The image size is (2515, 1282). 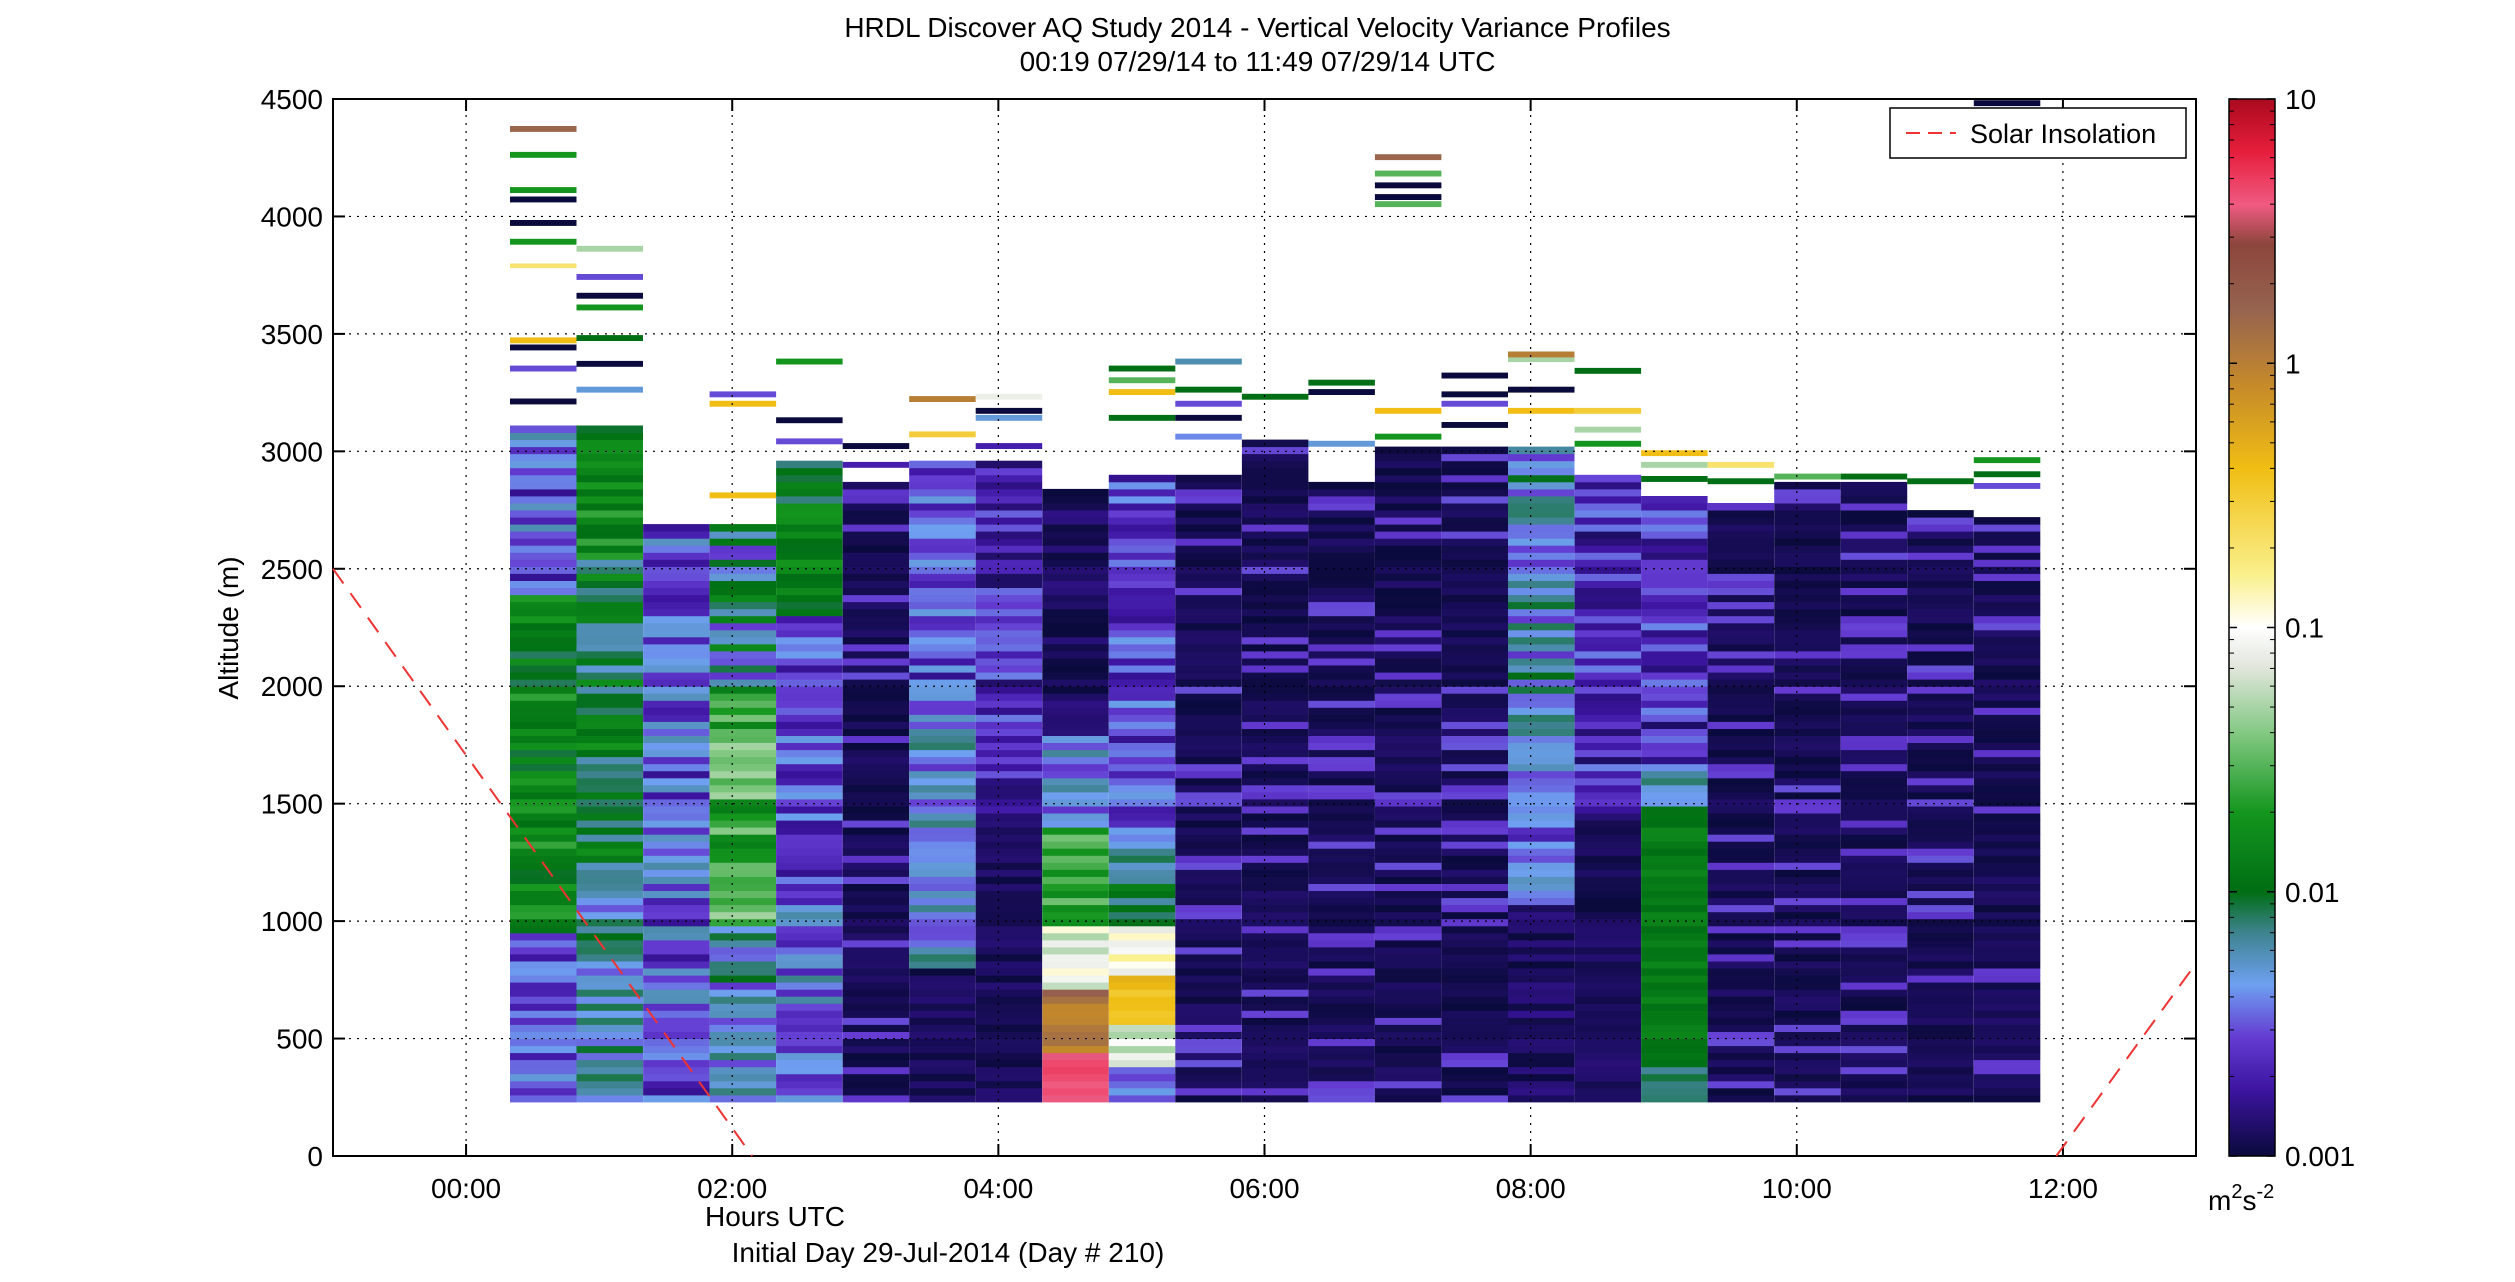 I want to click on heatmap-layer-cell, so click(x=1474, y=375).